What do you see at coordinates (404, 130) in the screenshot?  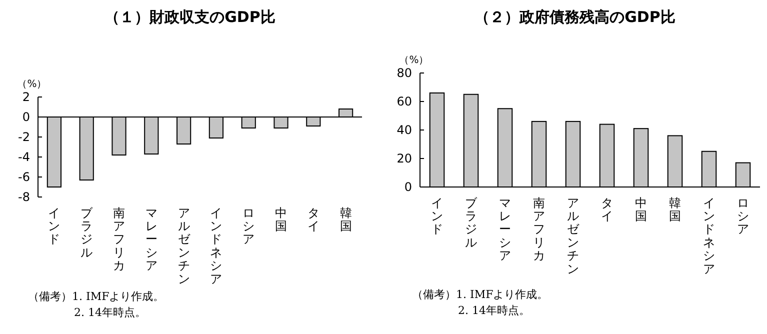 I see `y-tick-label: 40` at bounding box center [404, 130].